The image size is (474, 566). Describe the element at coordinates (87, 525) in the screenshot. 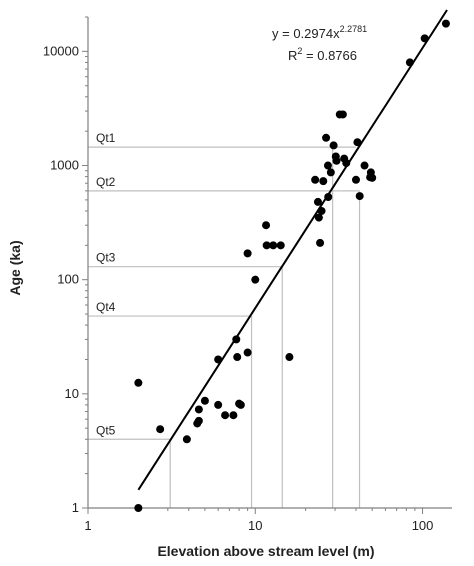

I see `x-tick-label: 1` at that location.